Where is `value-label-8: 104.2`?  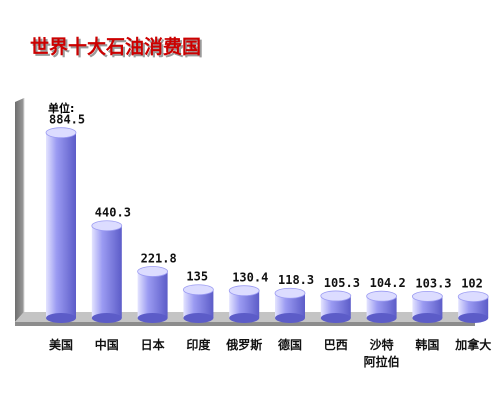
value-label-8: 104.2 is located at coordinates (388, 283).